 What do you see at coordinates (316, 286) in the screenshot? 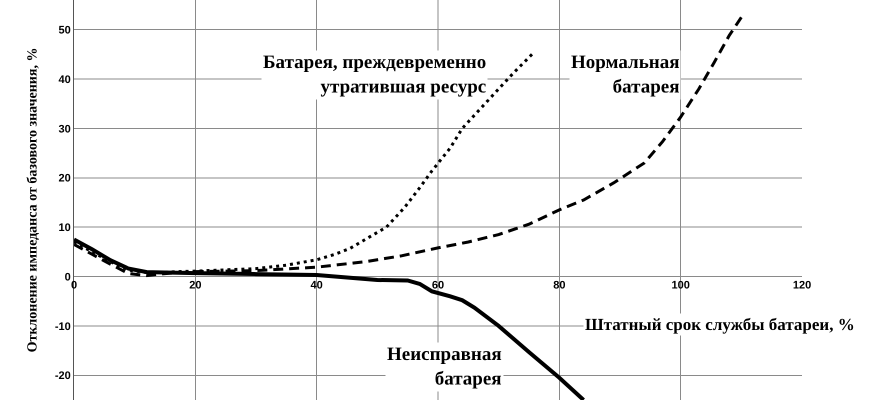
I see `x-tick-label: 40` at bounding box center [316, 286].